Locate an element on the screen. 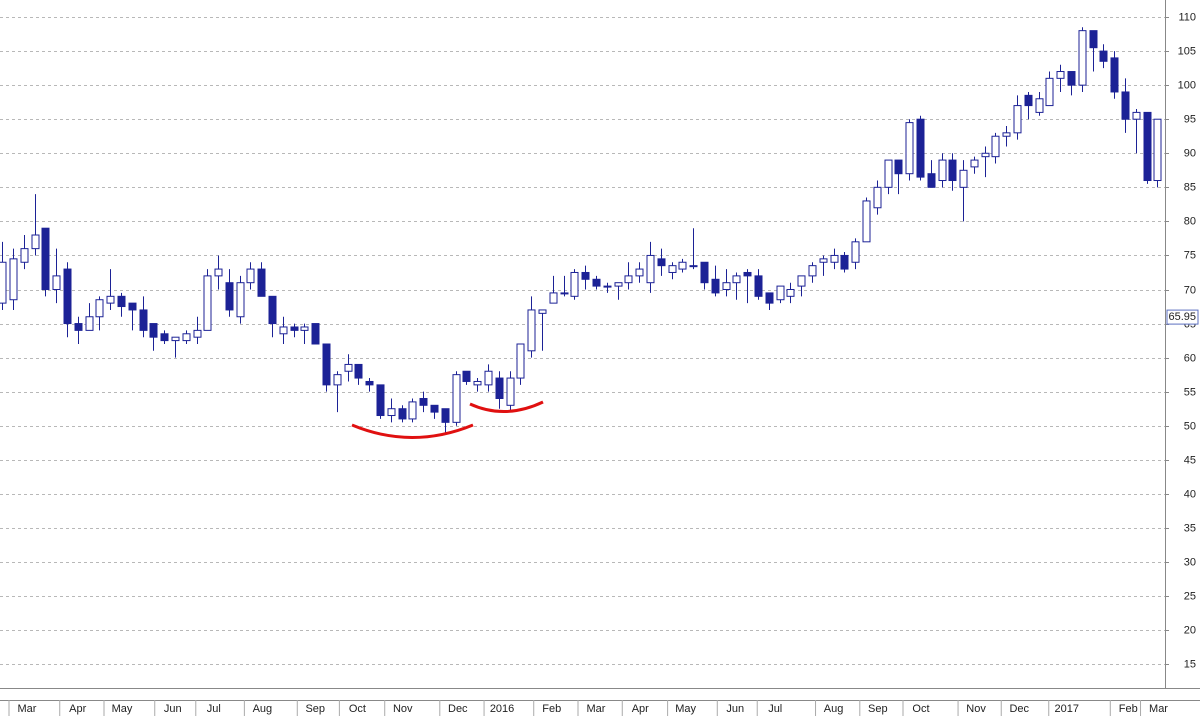  y-tick-label: 50 is located at coordinates (1190, 426).